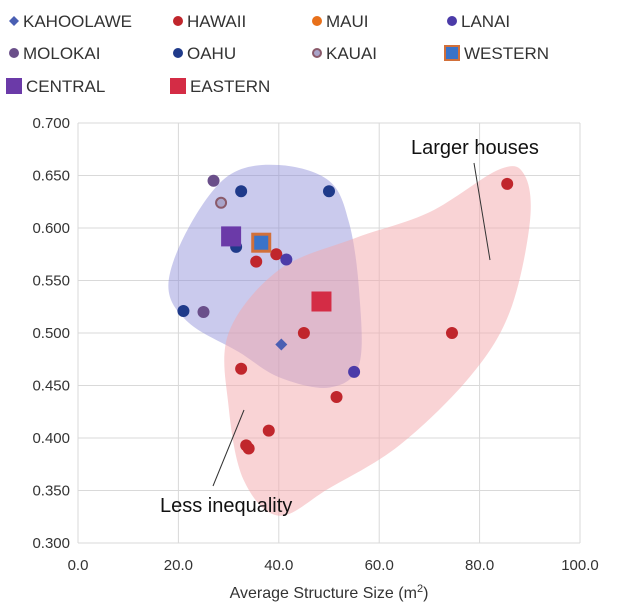 The height and width of the screenshot is (606, 631). What do you see at coordinates (230, 86) in the screenshot?
I see `legend-label-eastern: EASTERN` at bounding box center [230, 86].